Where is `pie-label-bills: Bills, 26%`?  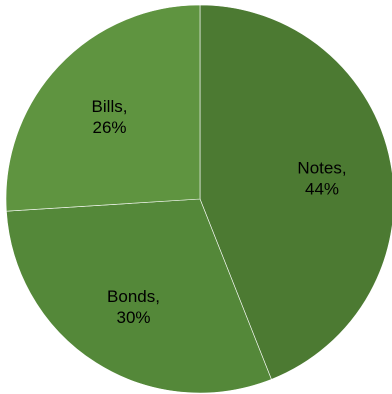
pie-label-bills: Bills, 26% is located at coordinates (110, 117).